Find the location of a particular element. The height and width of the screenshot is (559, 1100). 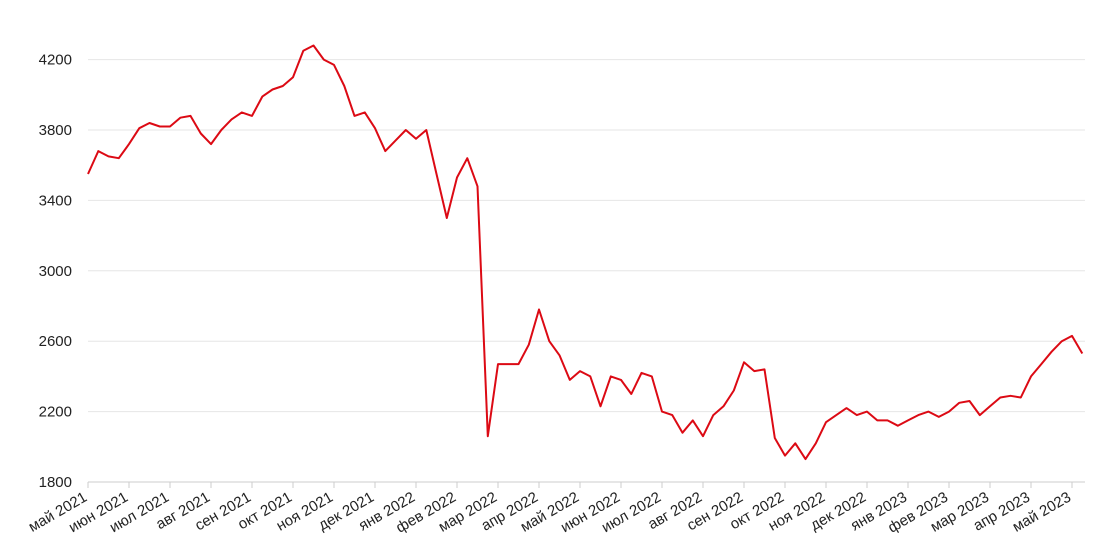

y-tick-label: 3000 is located at coordinates (55, 271).